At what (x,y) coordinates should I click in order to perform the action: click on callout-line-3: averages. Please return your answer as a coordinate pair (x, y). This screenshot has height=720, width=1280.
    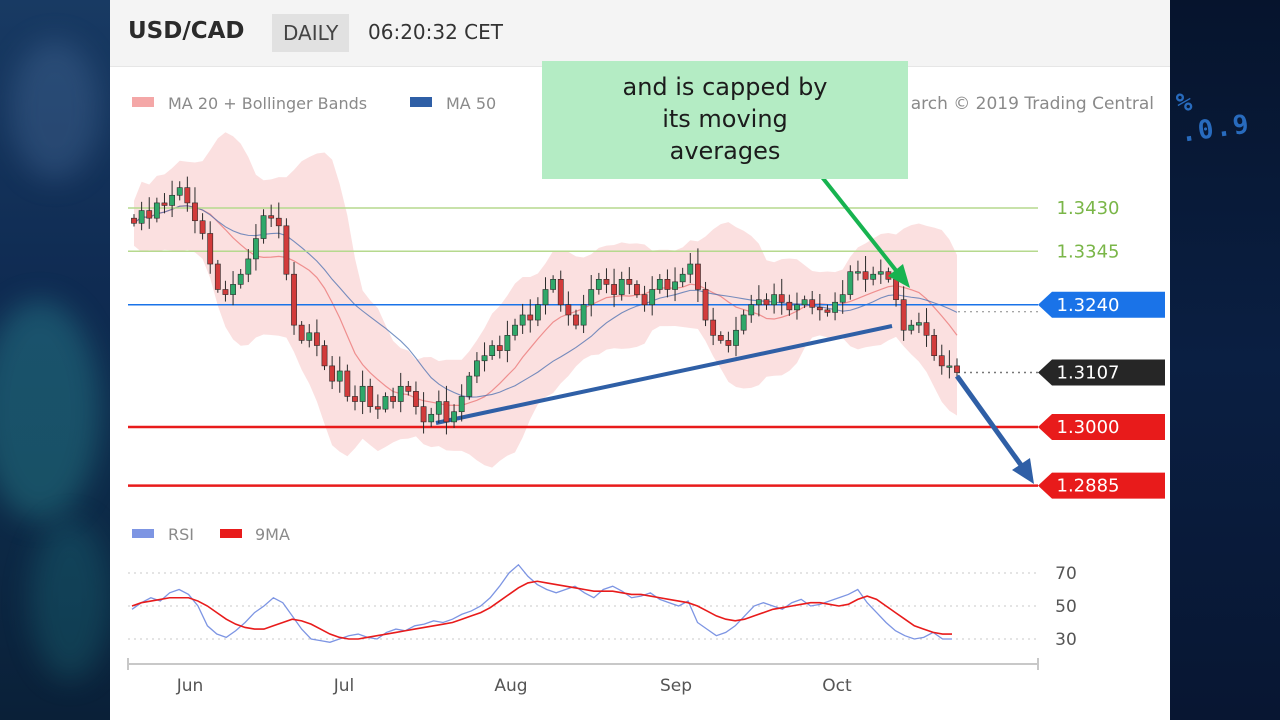
    Looking at the image, I should click on (725, 151).